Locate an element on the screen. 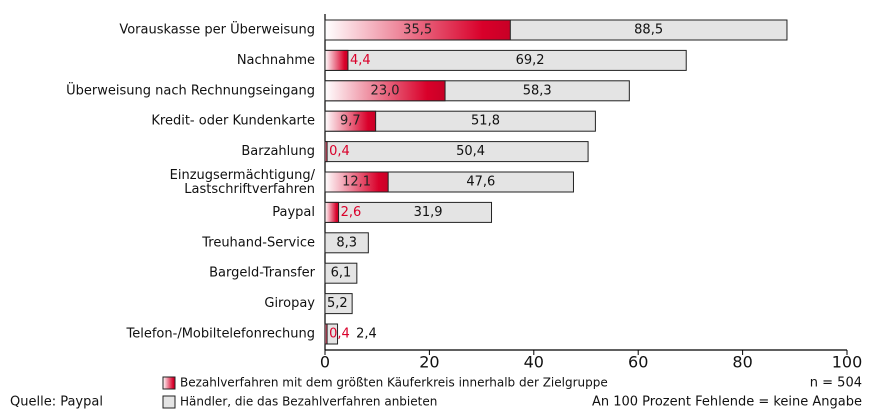  value-label: 5,2 is located at coordinates (337, 303).